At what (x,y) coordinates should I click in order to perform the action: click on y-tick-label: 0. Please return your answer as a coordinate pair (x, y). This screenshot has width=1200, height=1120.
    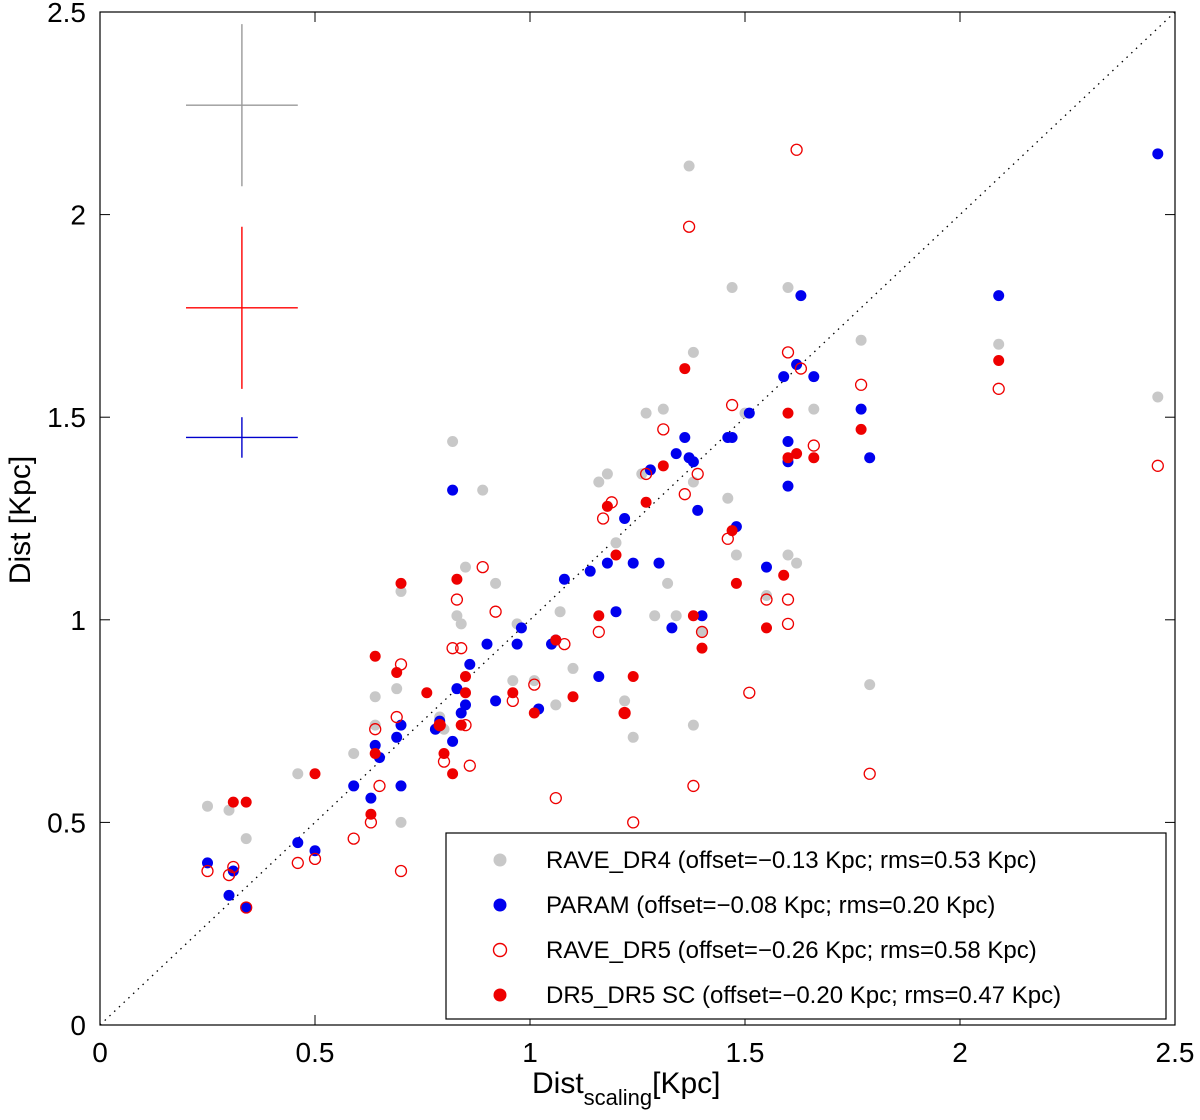
    Looking at the image, I should click on (78, 1025).